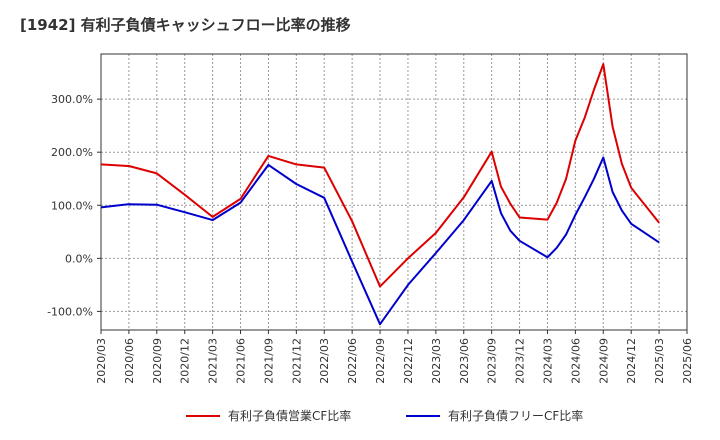 This screenshot has height=440, width=720. I want to click on legend: 有利子負債営業CF比率 有利子負債フリーCF比率, so click(384, 415).